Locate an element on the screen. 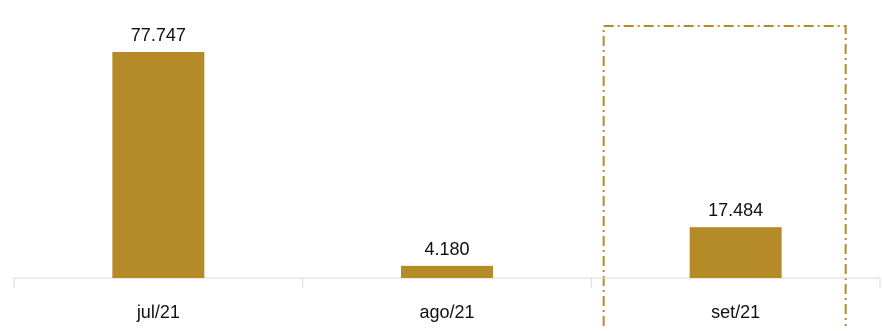  x-tick-label: jul/21 is located at coordinates (158, 312).